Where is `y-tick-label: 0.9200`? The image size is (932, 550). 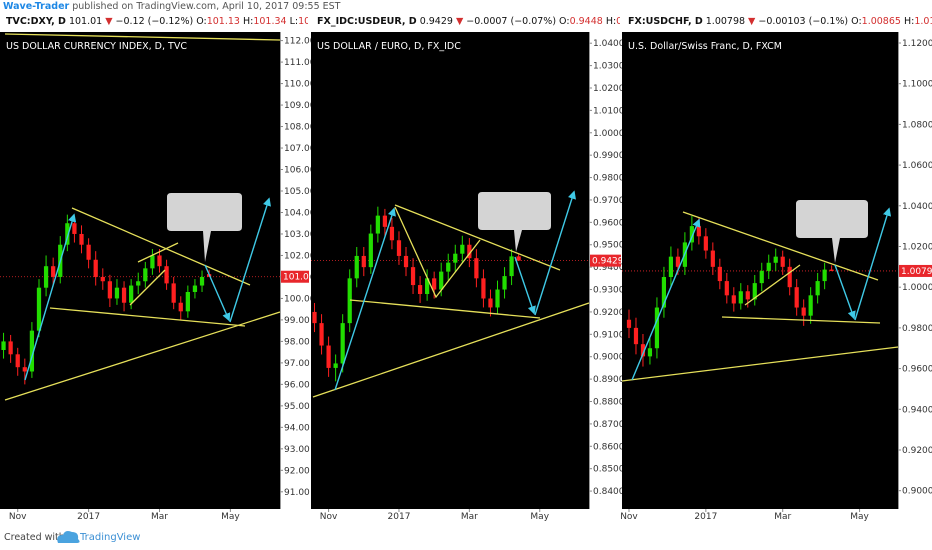 y-tick-label: 0.9200 is located at coordinates (609, 313).